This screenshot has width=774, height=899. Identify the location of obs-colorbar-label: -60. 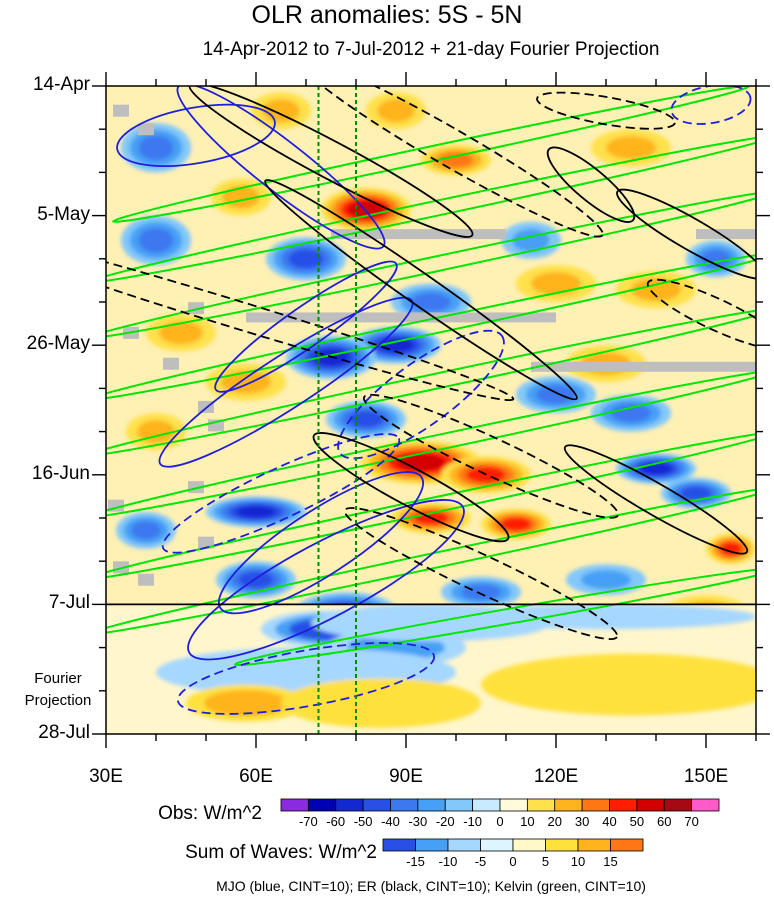
(336, 821).